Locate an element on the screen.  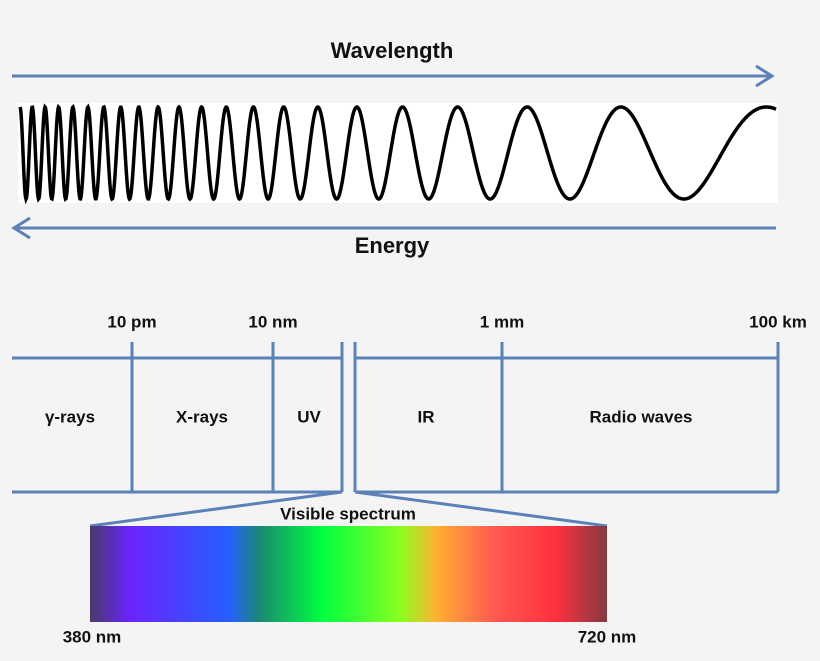
wave is located at coordinates (397, 154).